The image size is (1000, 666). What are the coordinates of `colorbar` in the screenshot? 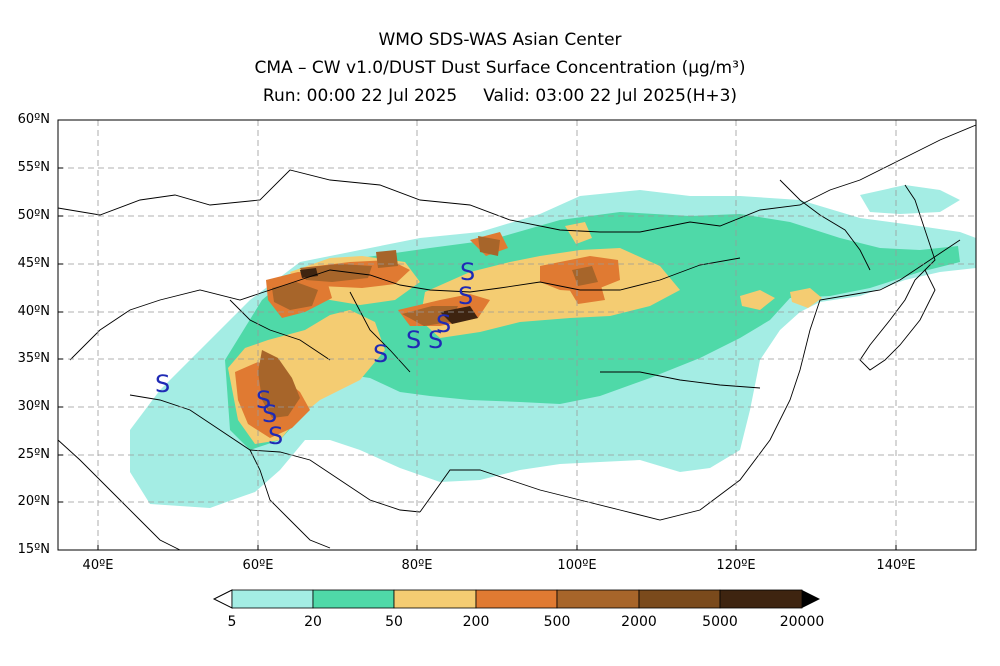 It's located at (516, 599).